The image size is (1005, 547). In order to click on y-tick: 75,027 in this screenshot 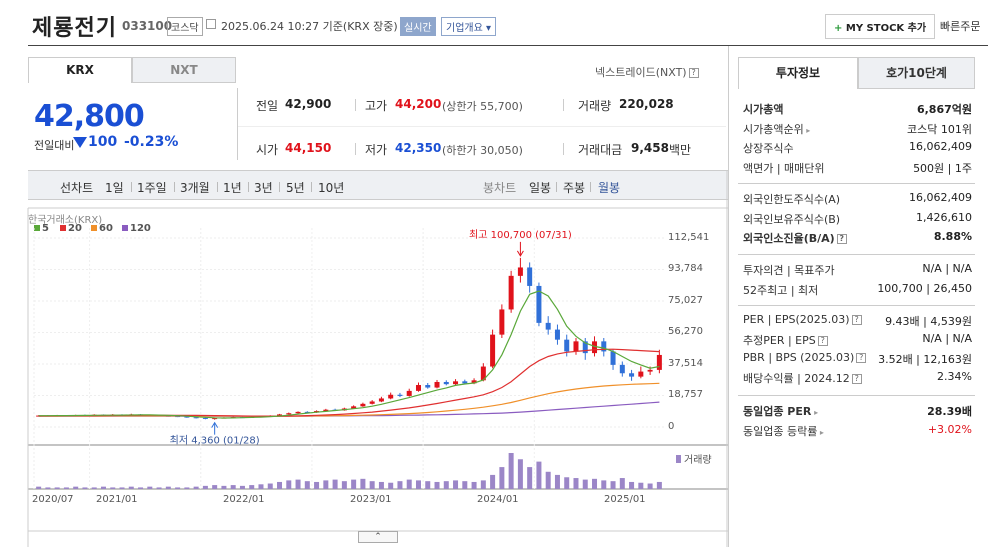, I will do `click(685, 300)`.